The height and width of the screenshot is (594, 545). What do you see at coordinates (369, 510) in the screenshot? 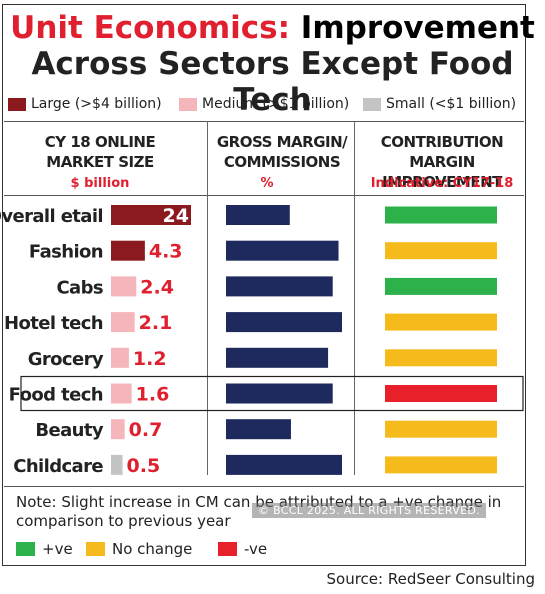
I see `watermark: © BCCL 2025. ALL RIGHTS RESERVED.` at bounding box center [369, 510].